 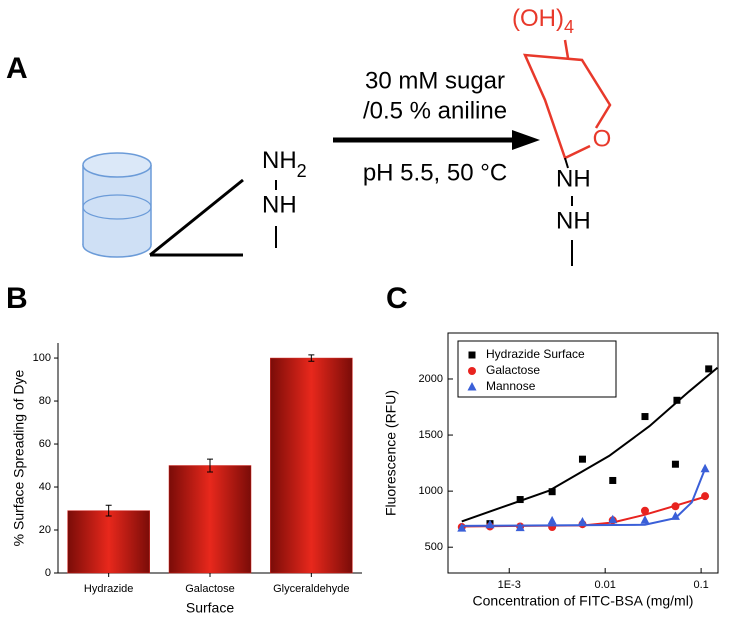 What do you see at coordinates (434, 547) in the screenshot?
I see `y-tick-label: 500` at bounding box center [434, 547].